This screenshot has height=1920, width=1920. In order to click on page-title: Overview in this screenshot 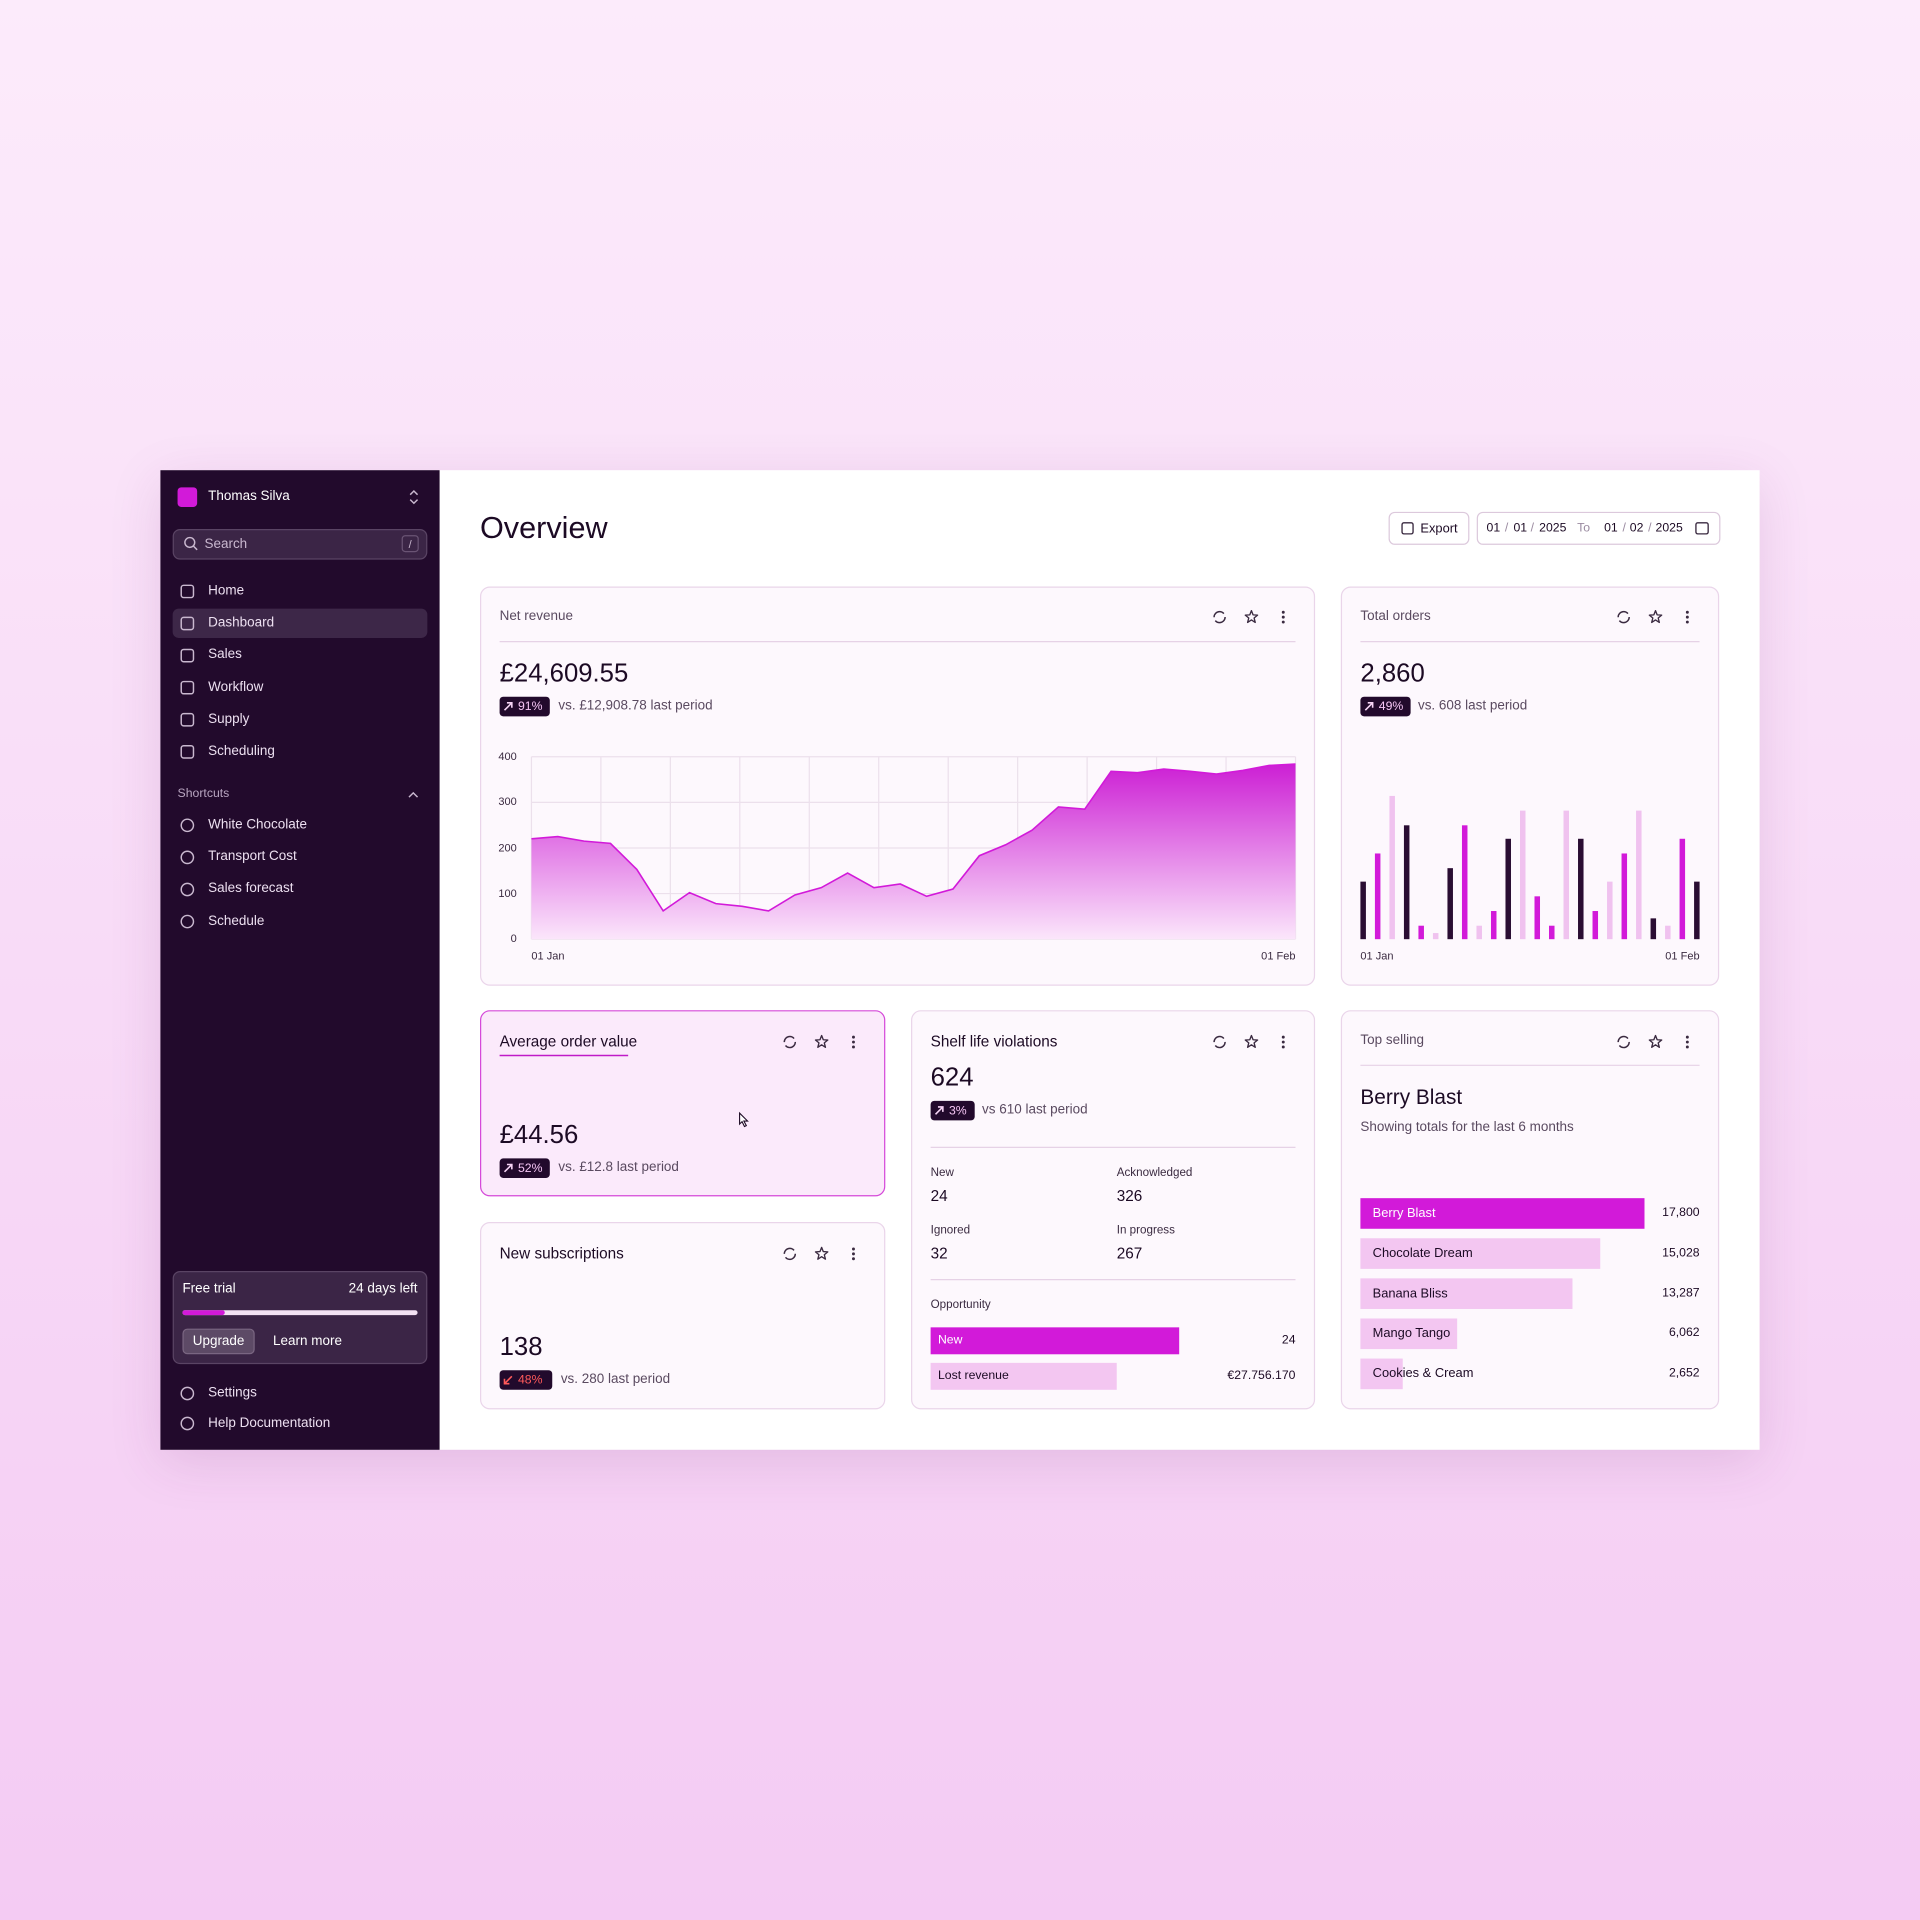, I will do `click(544, 528)`.